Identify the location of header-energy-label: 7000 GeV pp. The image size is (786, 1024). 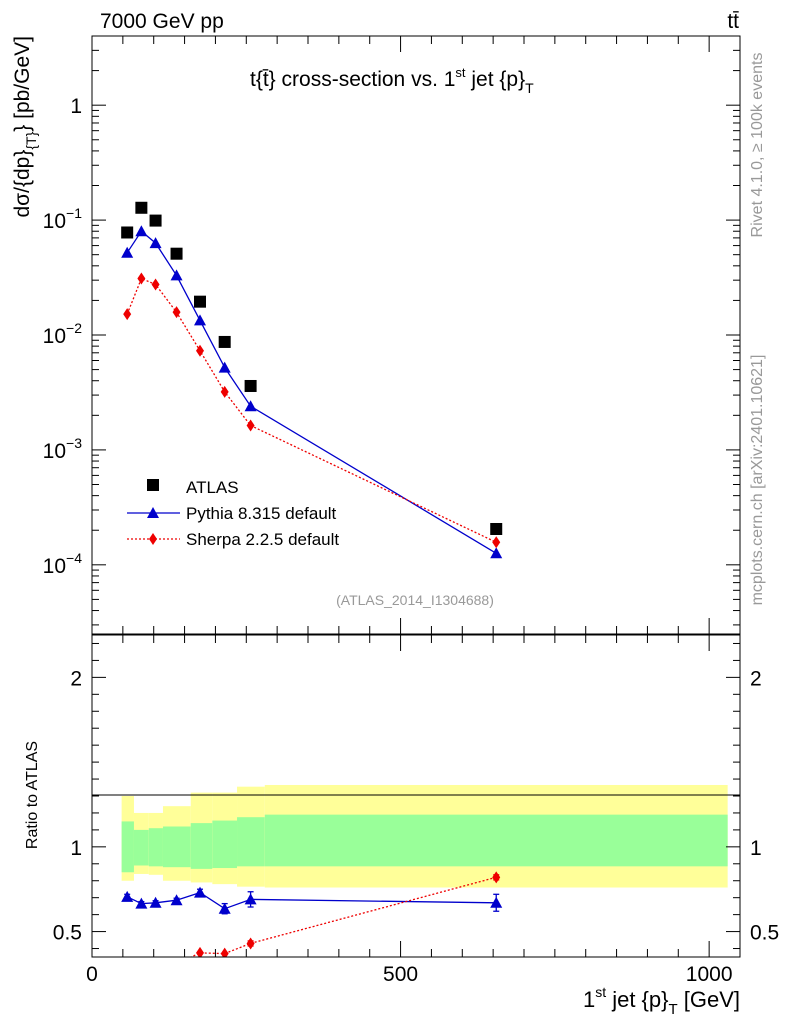
(162, 21).